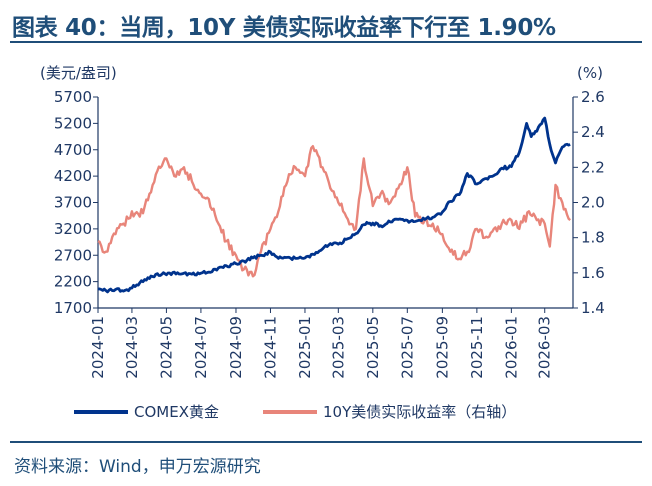  What do you see at coordinates (98, 347) in the screenshot?
I see `x-tick-label: 2024-01` at bounding box center [98, 347].